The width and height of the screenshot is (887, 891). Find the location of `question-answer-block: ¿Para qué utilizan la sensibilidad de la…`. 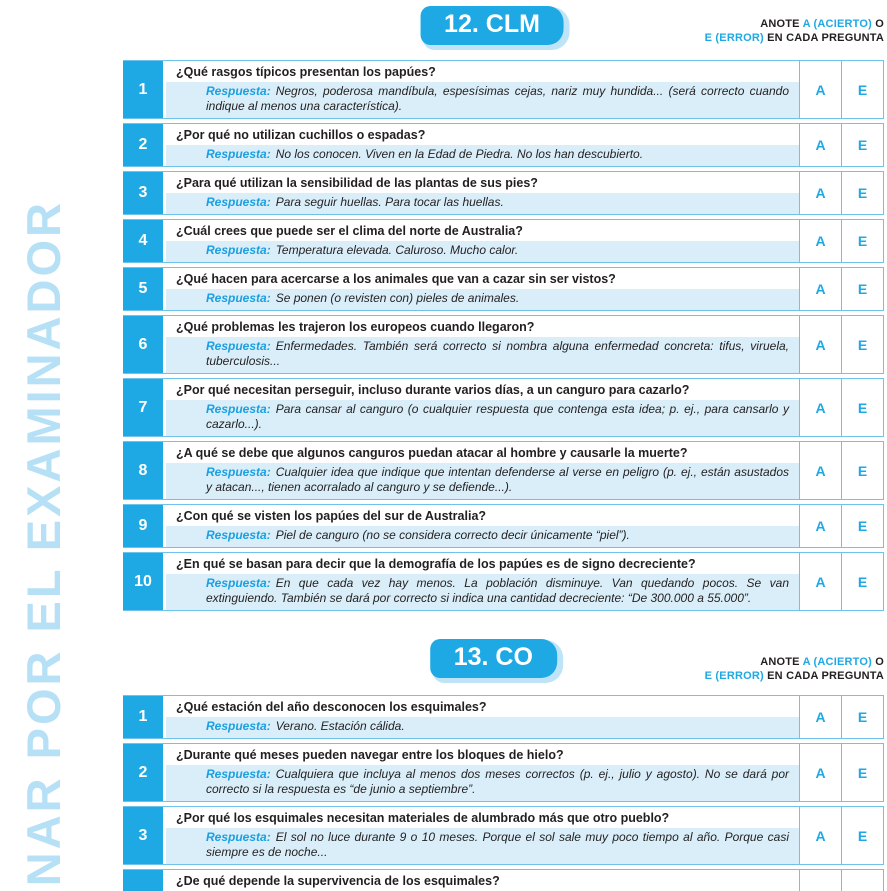

question-answer-block: ¿Para qué utilizan la sensibilidad de la… is located at coordinates (482, 193).